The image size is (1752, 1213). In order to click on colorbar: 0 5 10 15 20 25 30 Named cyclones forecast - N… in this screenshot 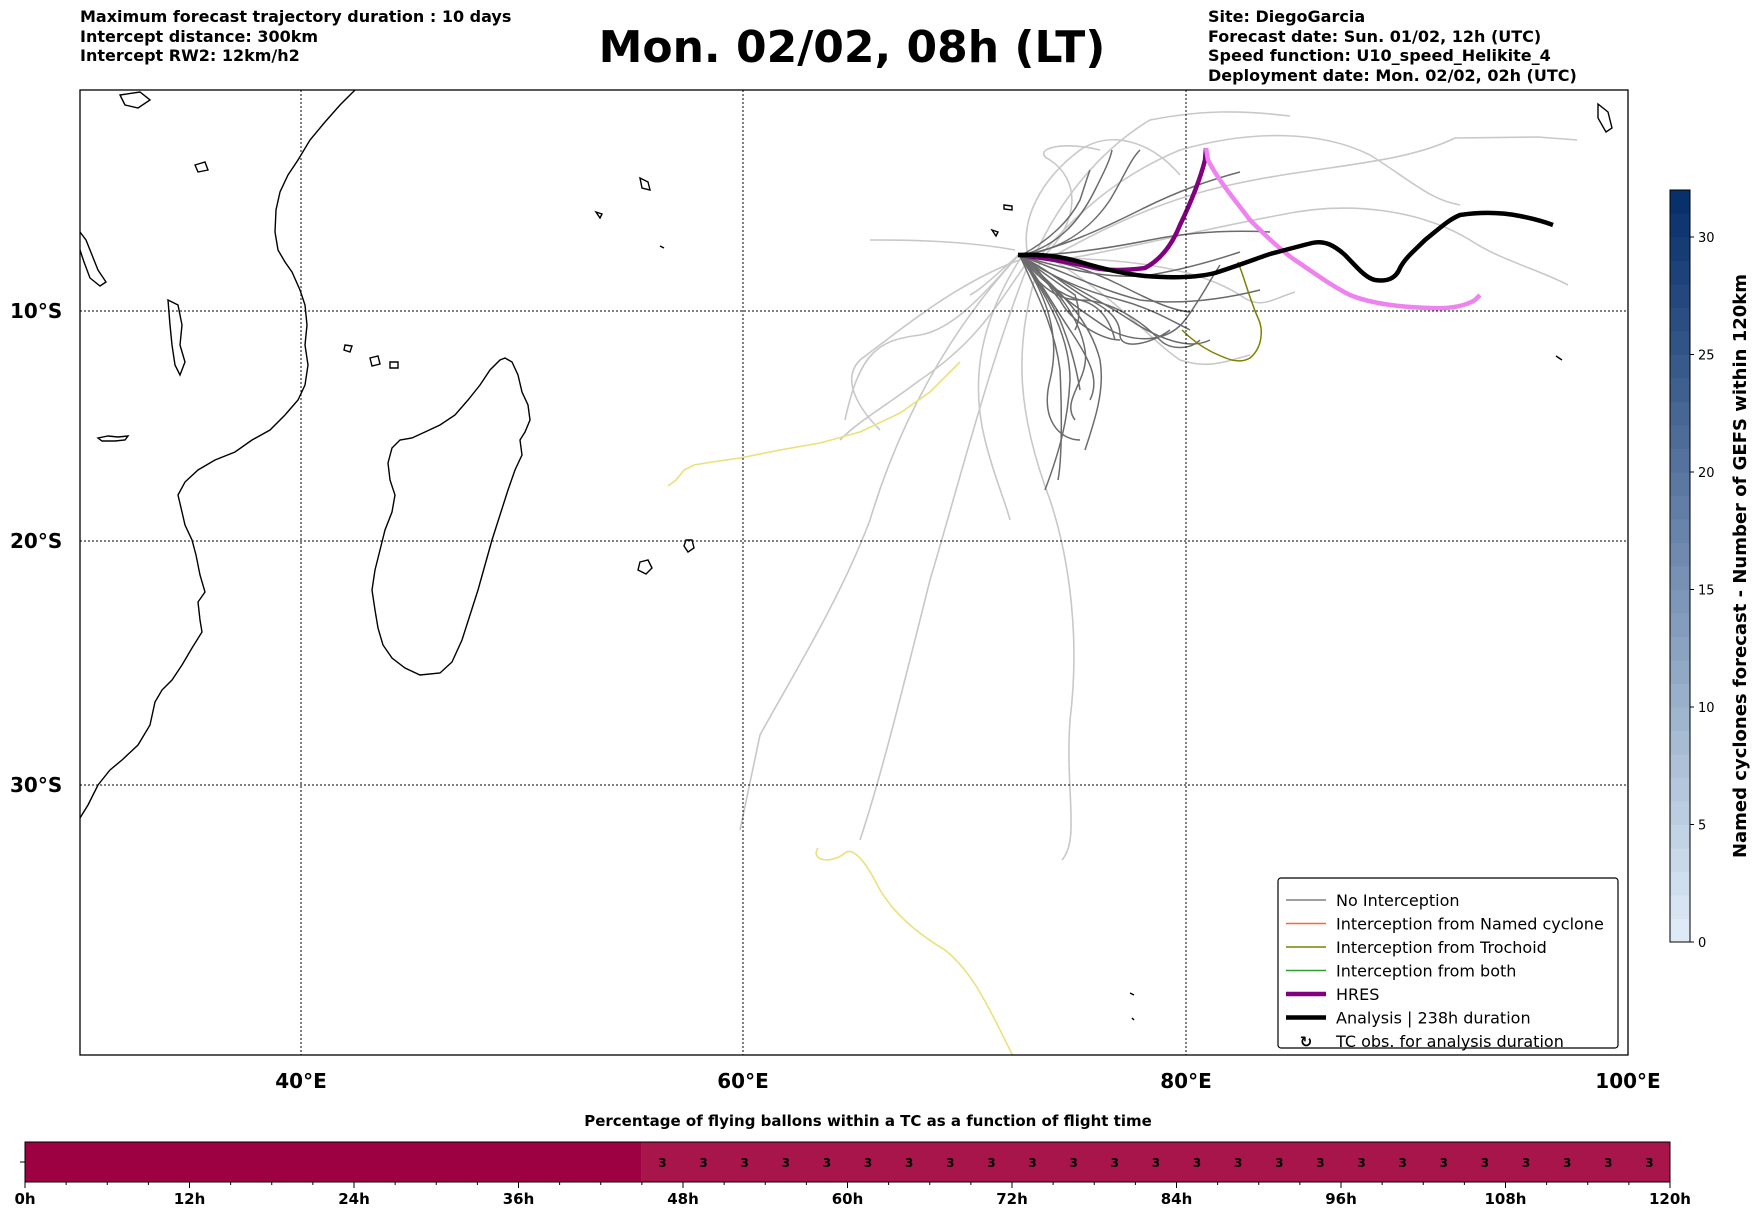, I will do `click(1710, 570)`.